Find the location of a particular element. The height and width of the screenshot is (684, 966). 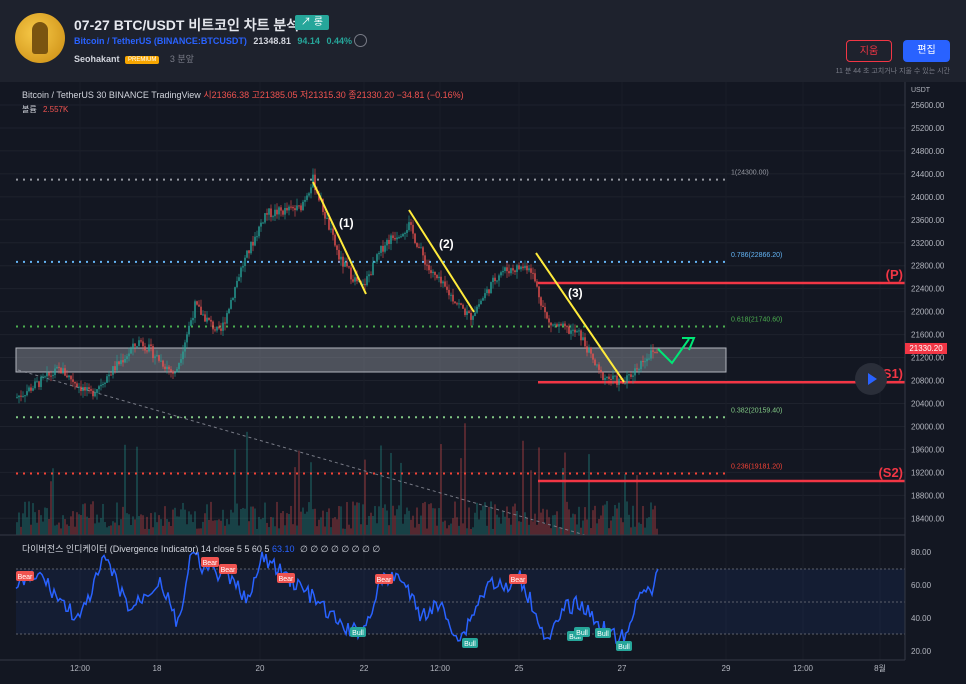

author-name: Seohakant is located at coordinates (97, 59).